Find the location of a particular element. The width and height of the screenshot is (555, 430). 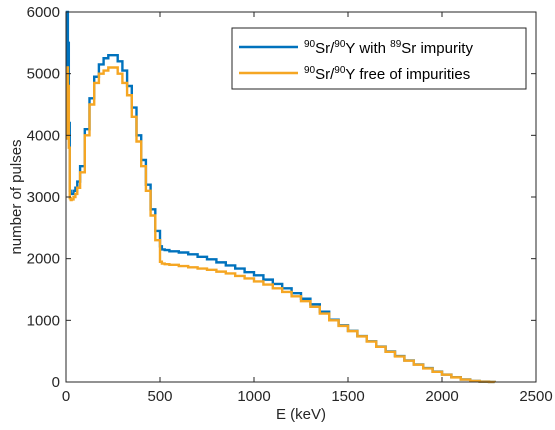

y-tick-label: 2000 is located at coordinates (43, 259).